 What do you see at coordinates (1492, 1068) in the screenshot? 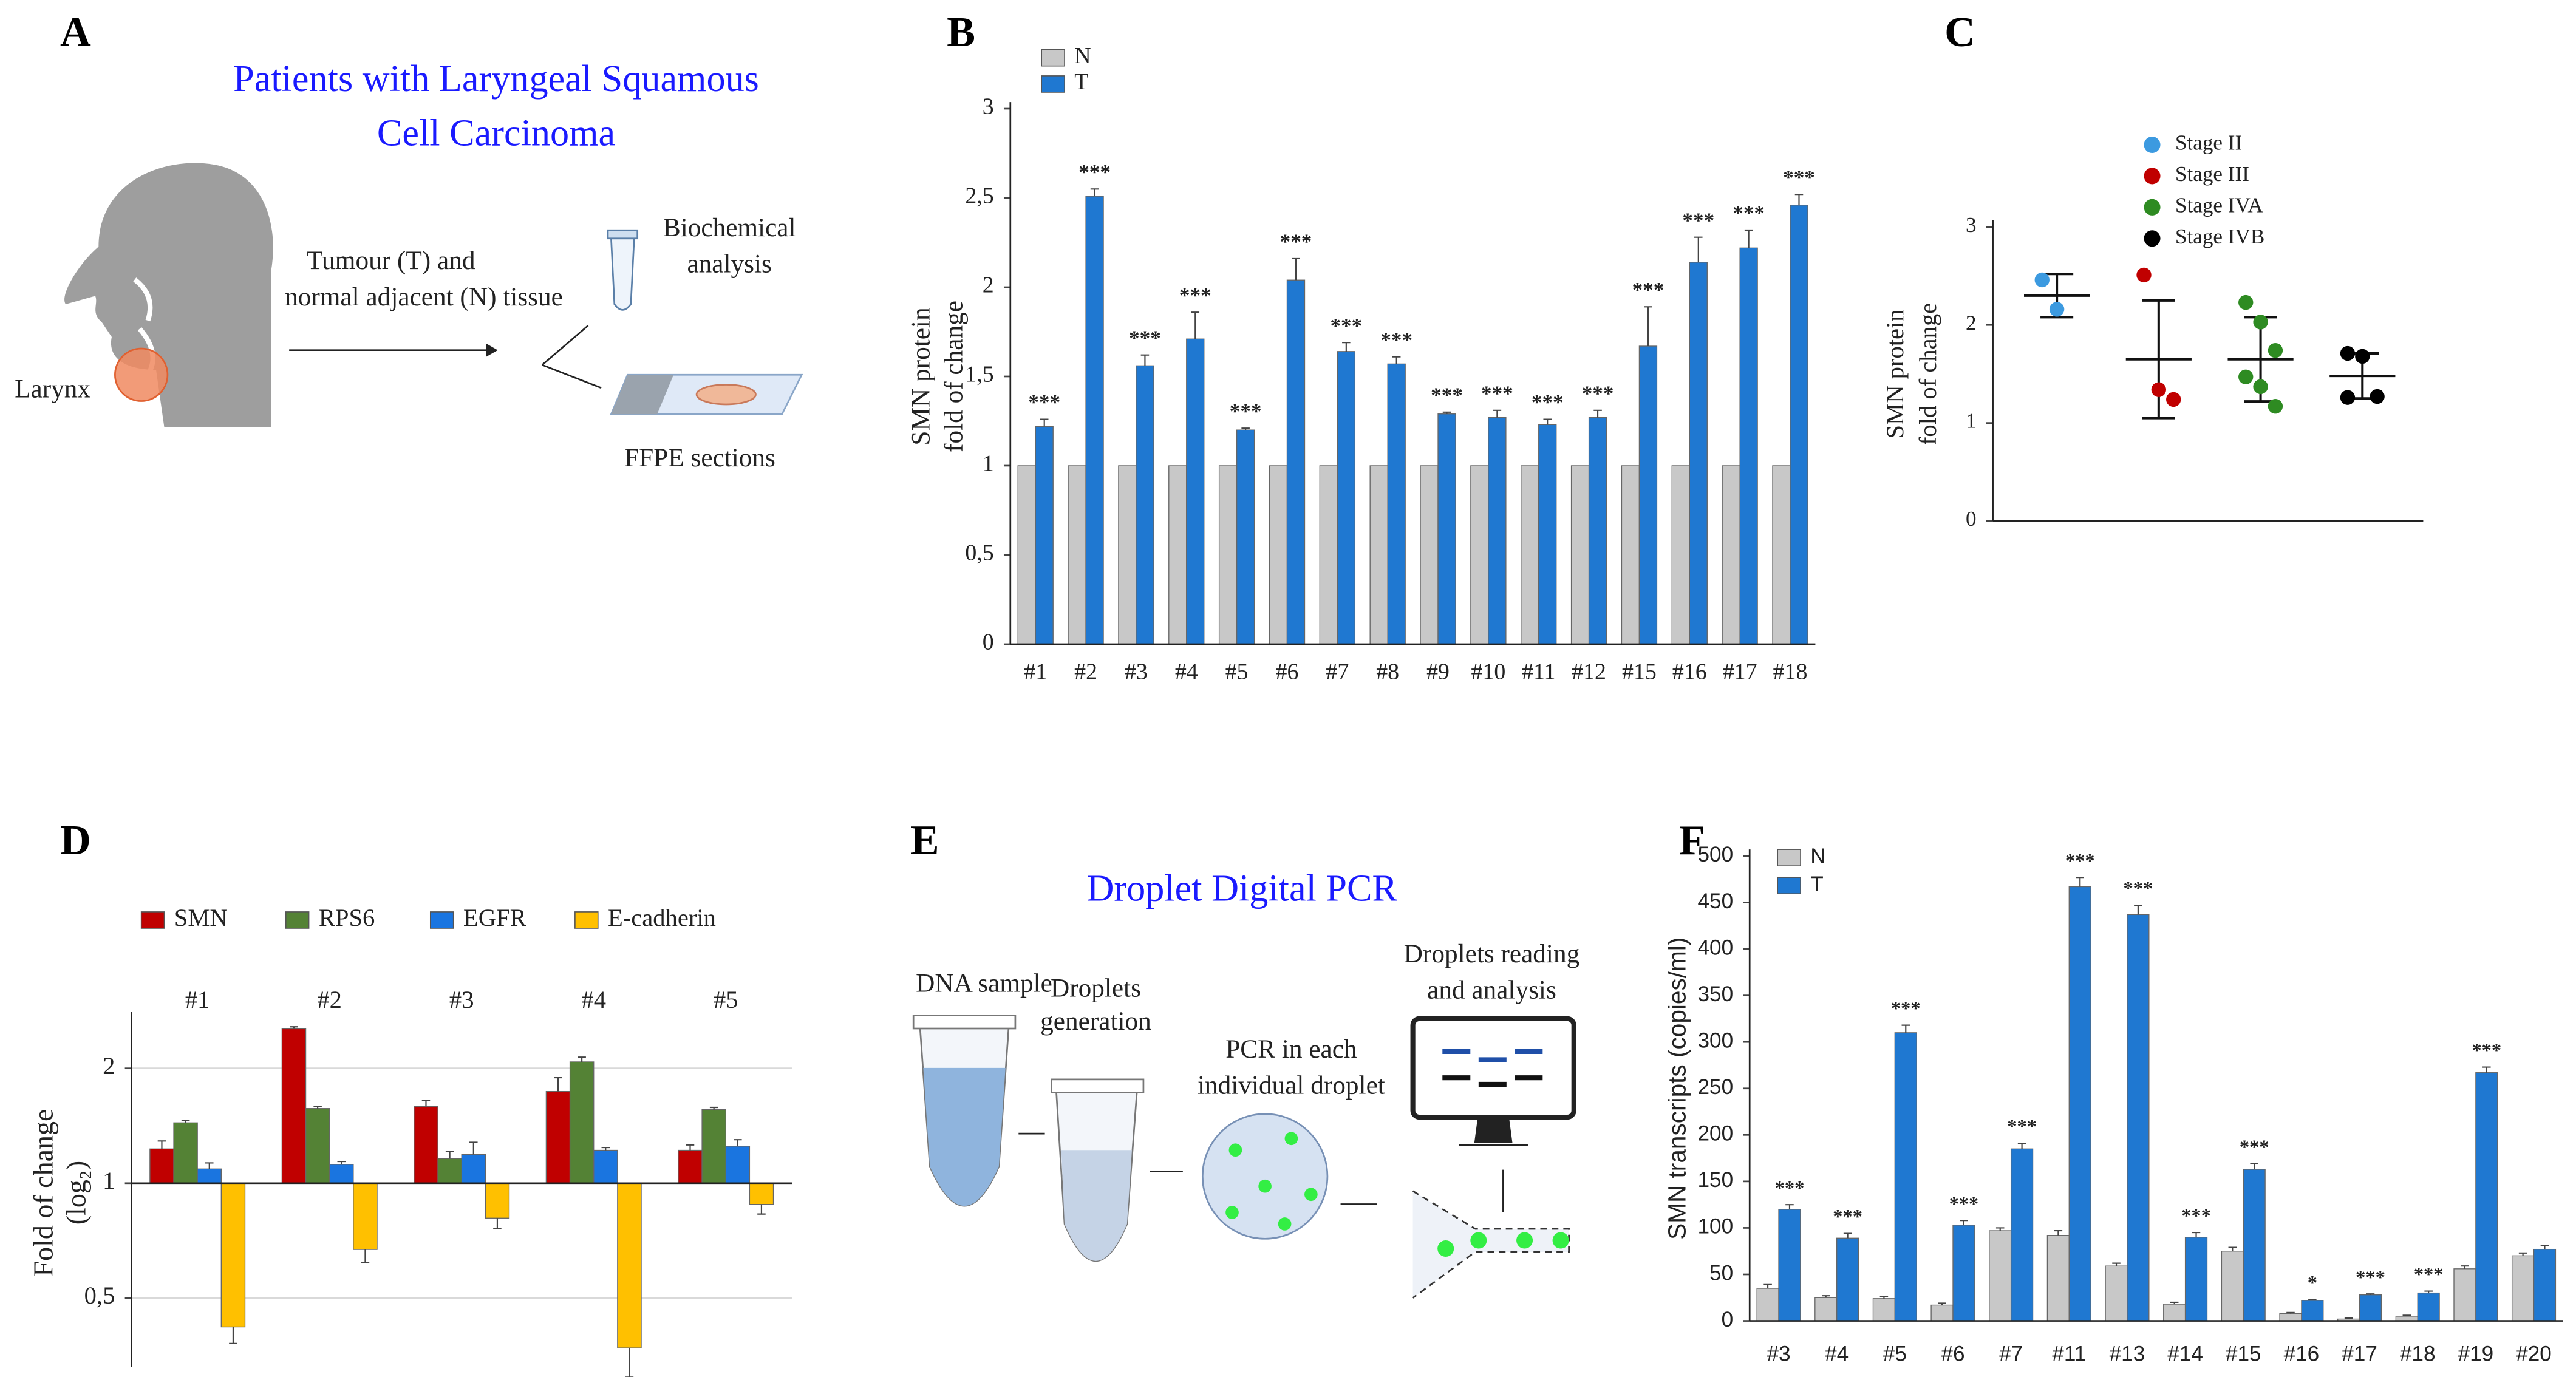
I see `monitor-lanes` at bounding box center [1492, 1068].